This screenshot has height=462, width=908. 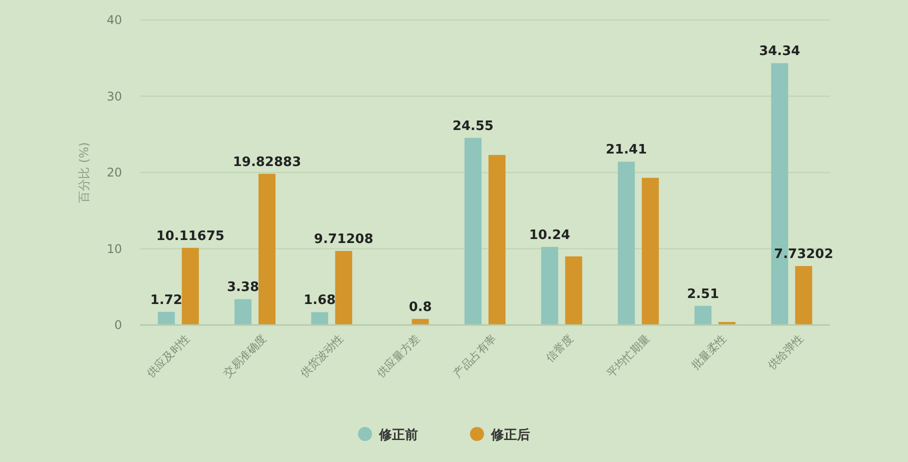 I want to click on data-label: 10.24, so click(x=549, y=235).